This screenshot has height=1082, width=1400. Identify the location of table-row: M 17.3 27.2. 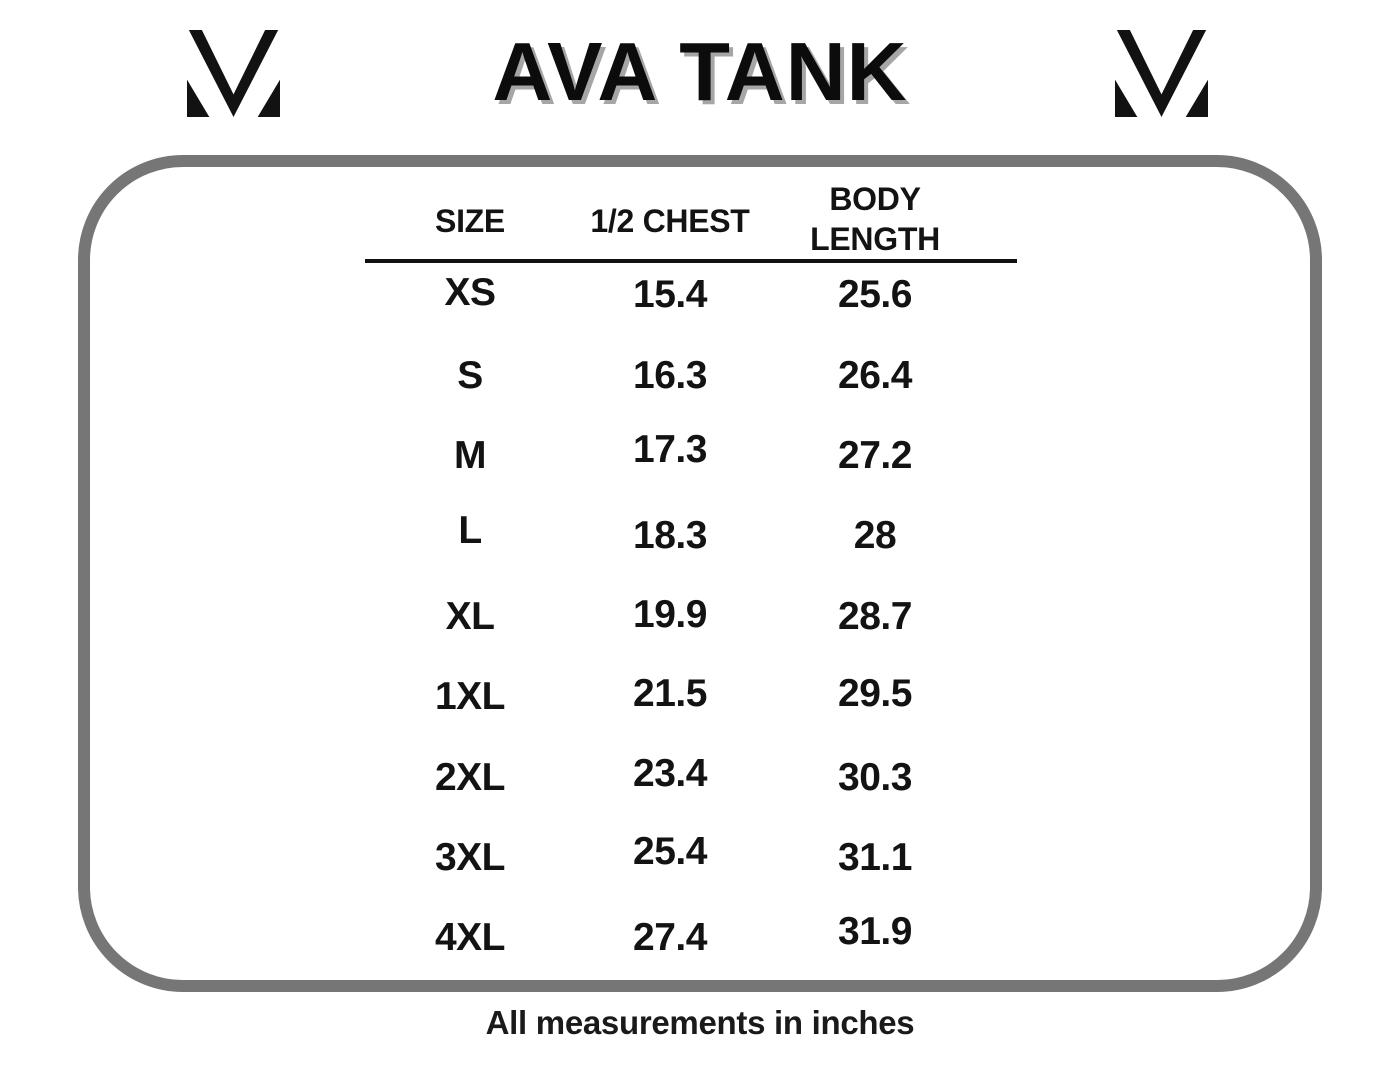
(675, 456).